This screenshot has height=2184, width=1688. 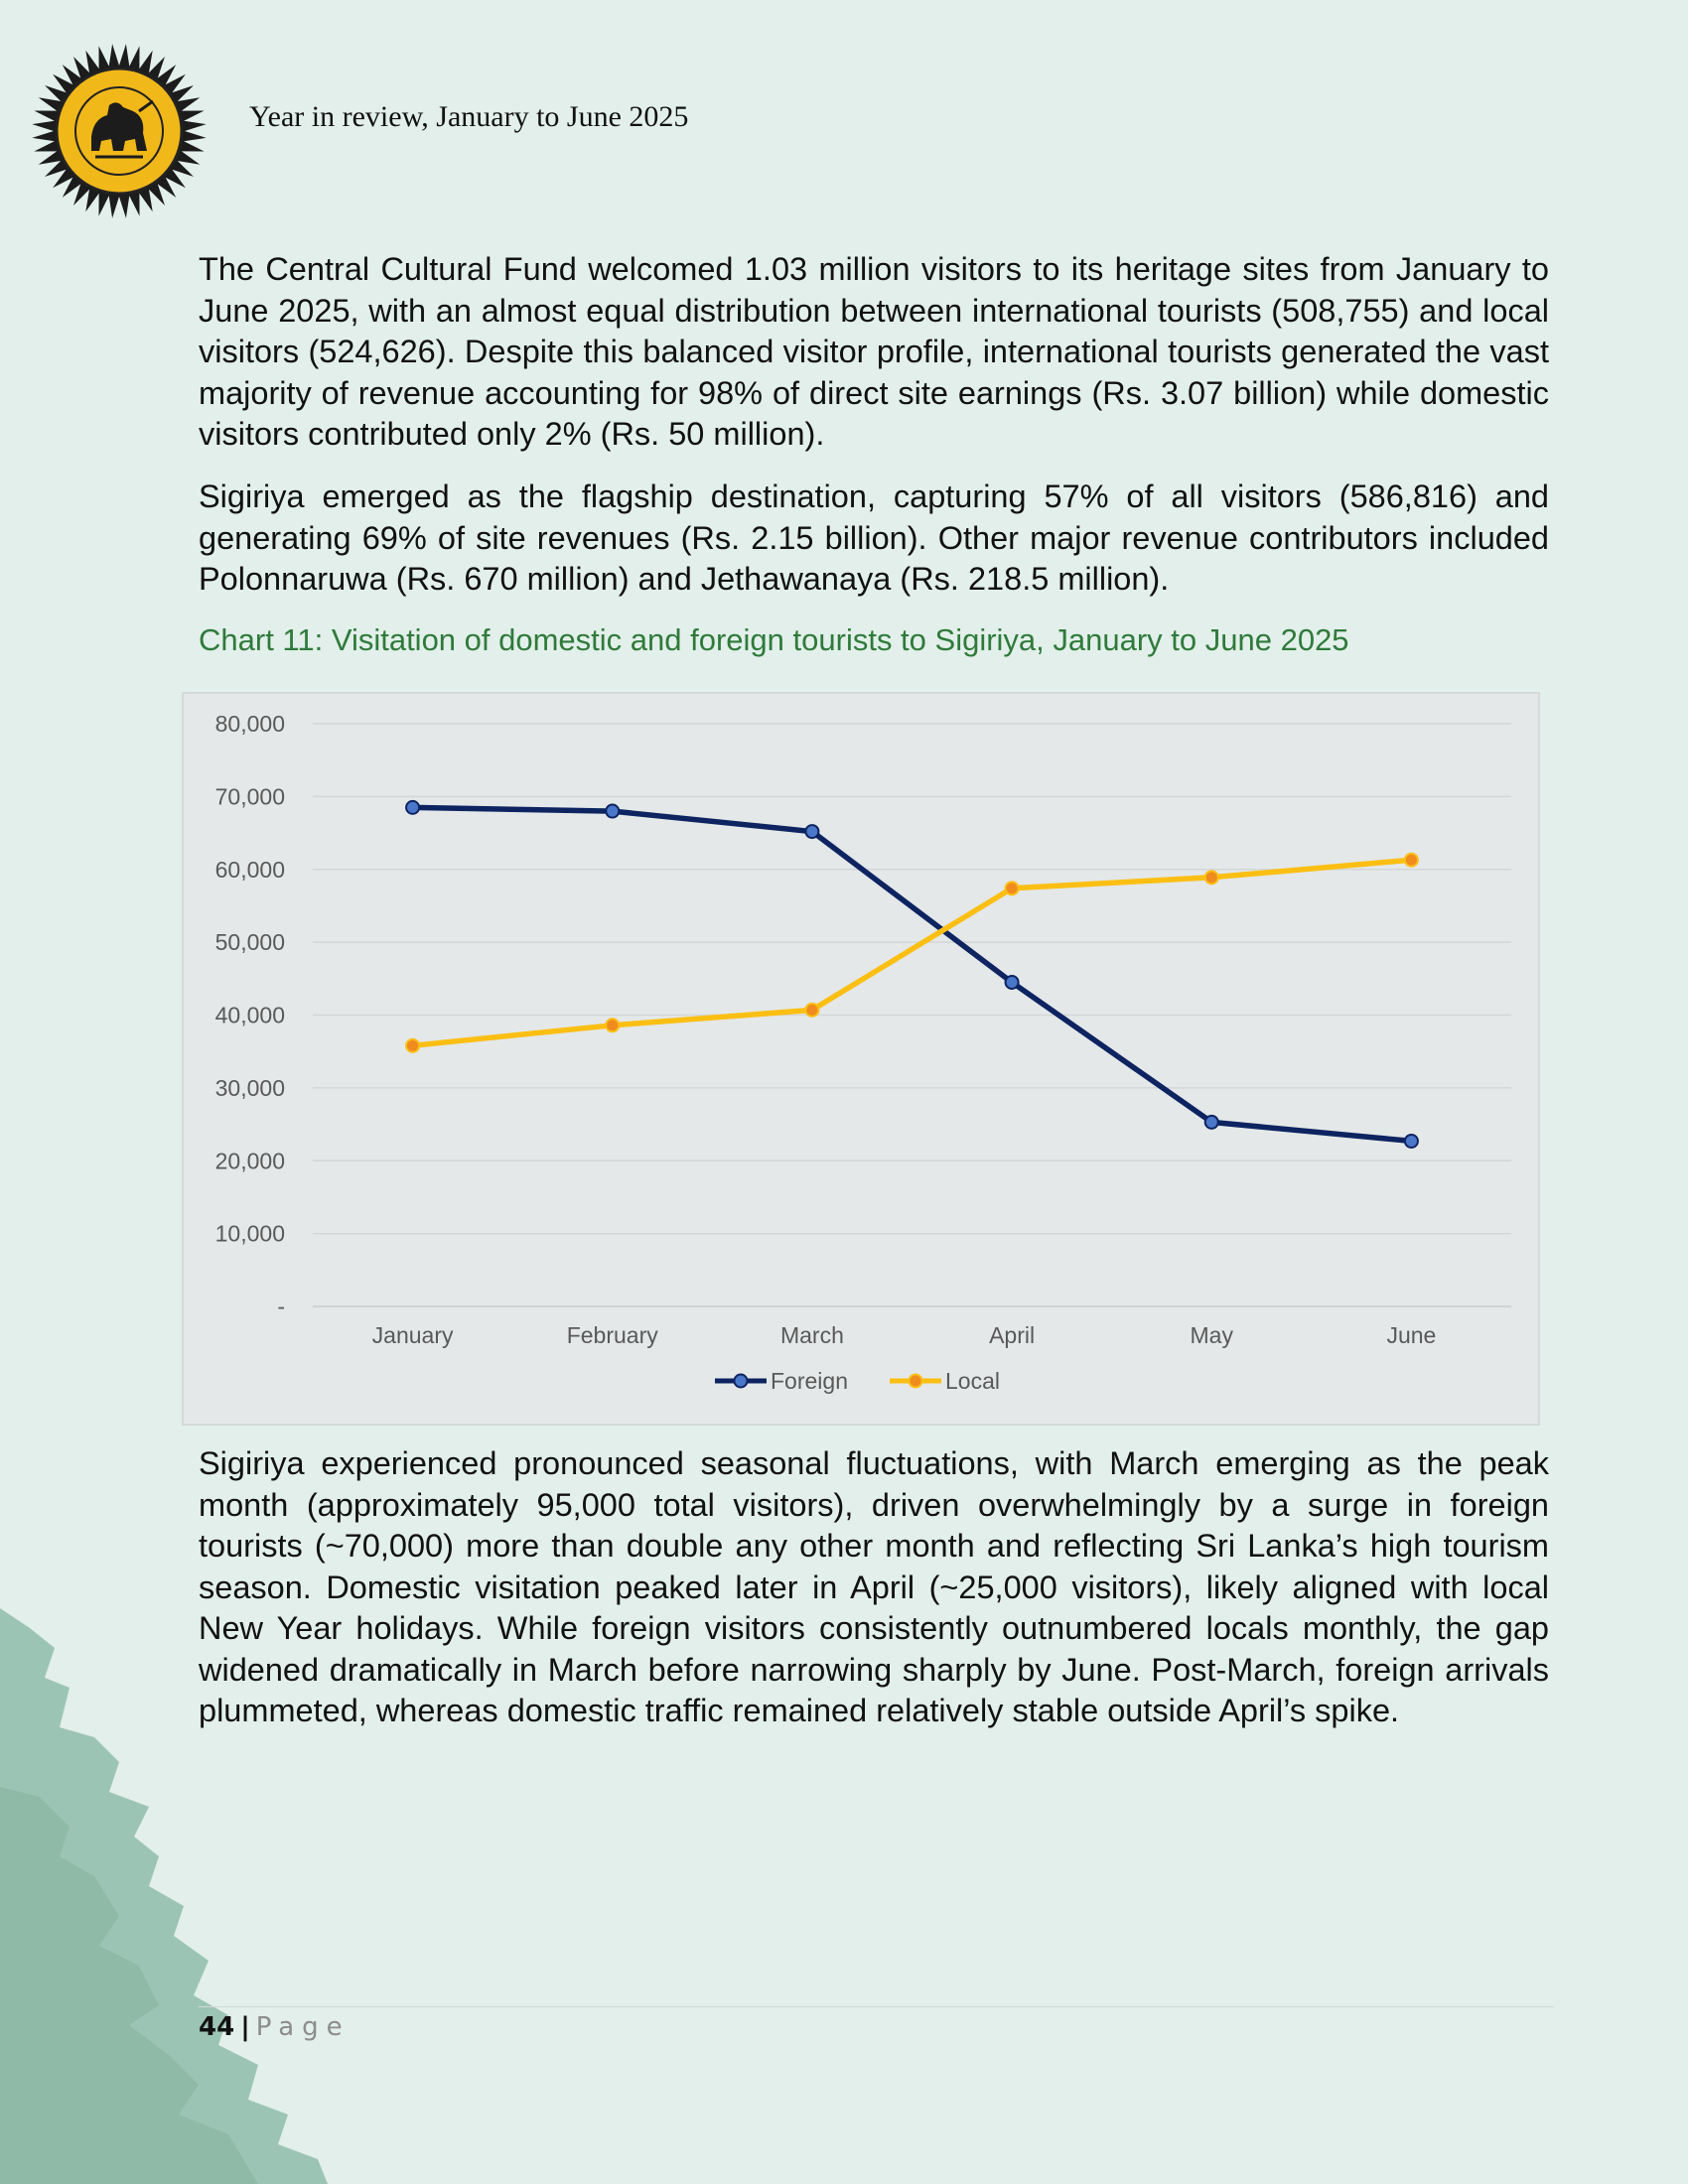 What do you see at coordinates (250, 796) in the screenshot?
I see `y-tick-label: 70,000` at bounding box center [250, 796].